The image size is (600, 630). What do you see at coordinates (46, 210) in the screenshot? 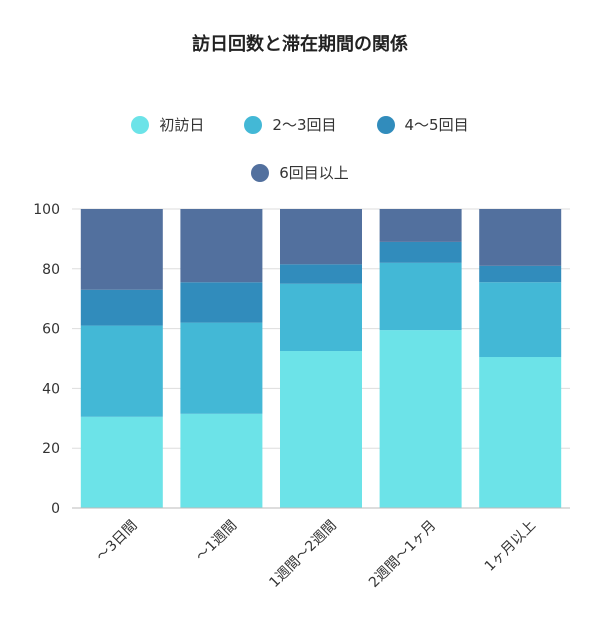
I see `y-tick-label-100: 100` at bounding box center [46, 210].